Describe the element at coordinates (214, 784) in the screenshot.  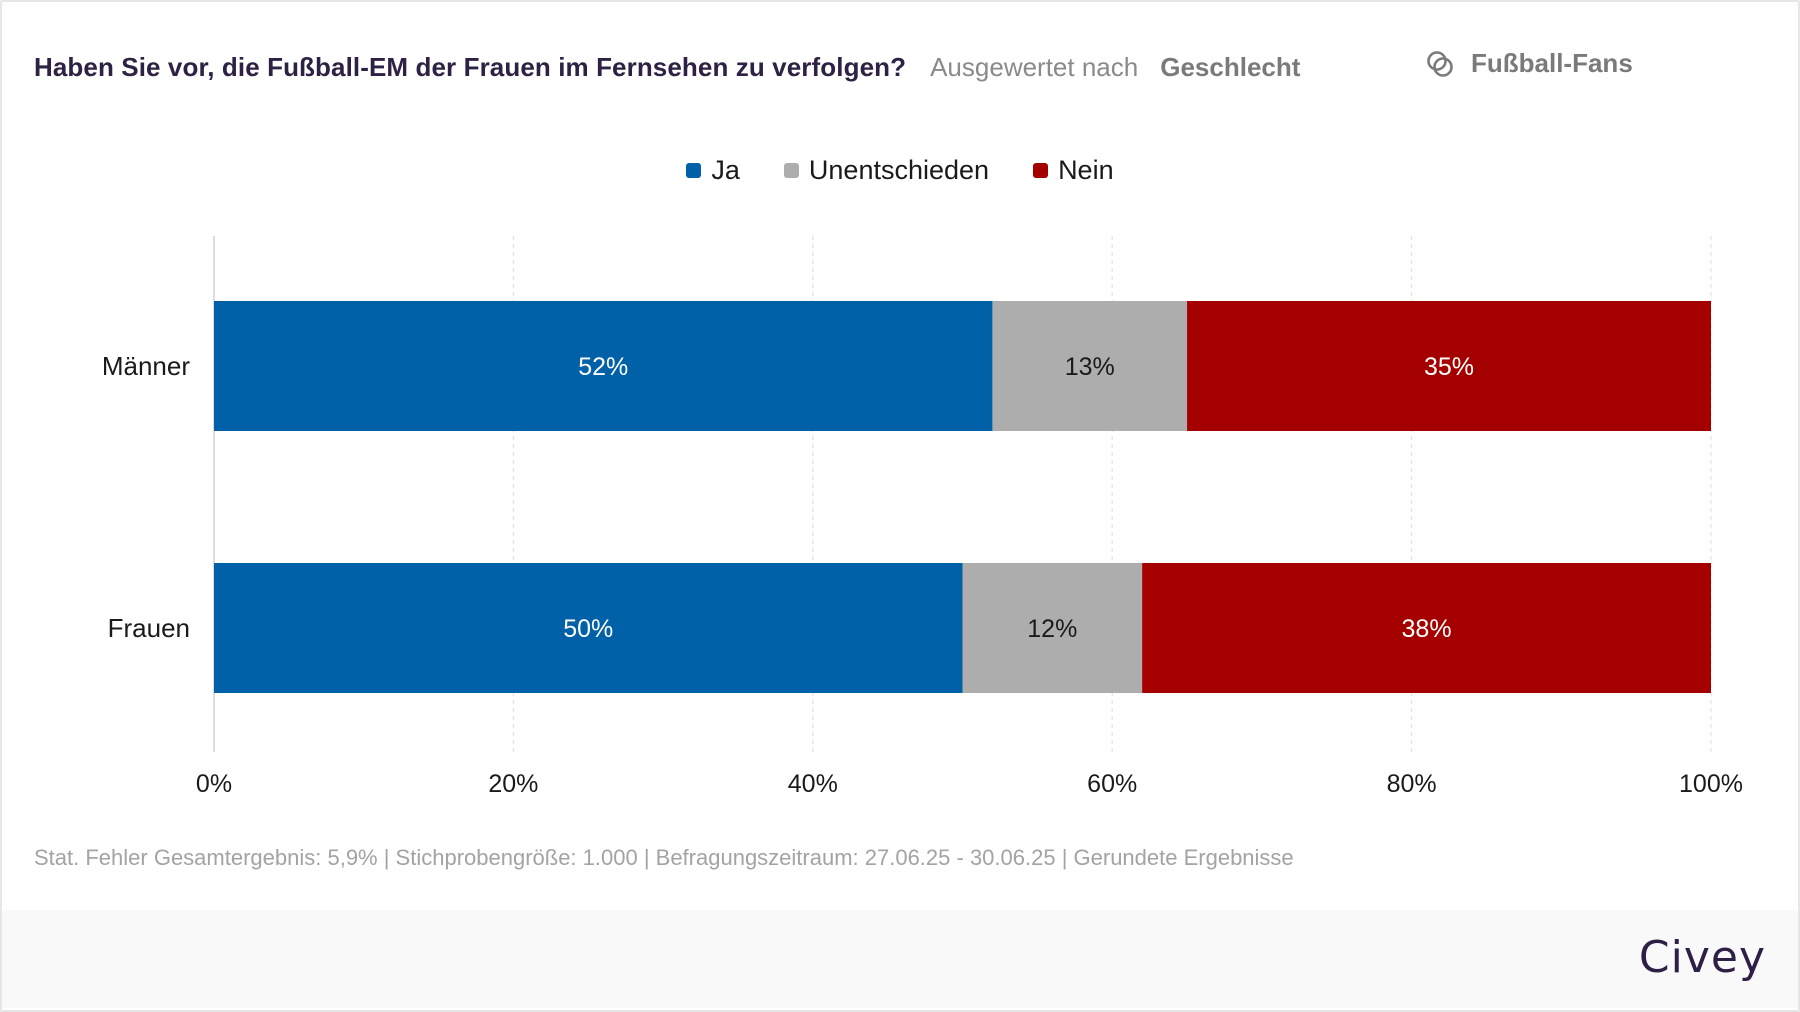
I see `x-tick-label: 0%` at that location.